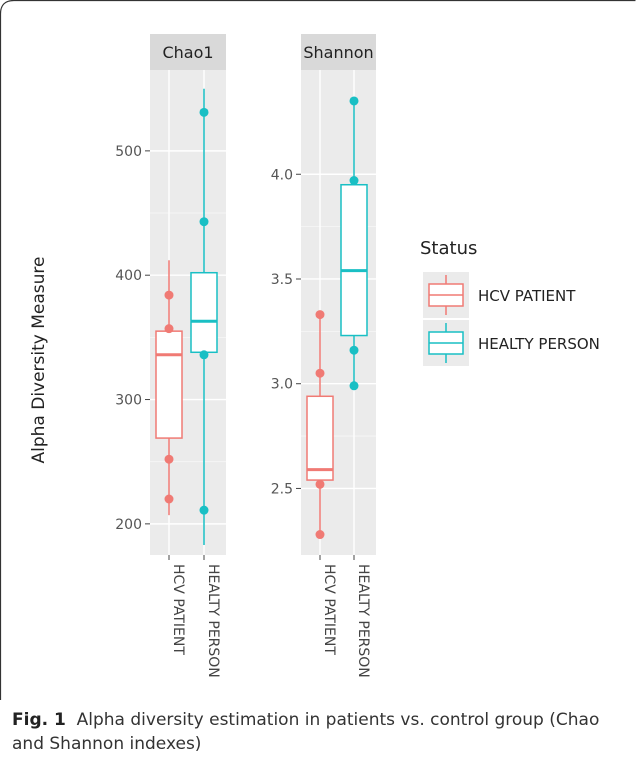 The image size is (636, 765). What do you see at coordinates (39, 359) in the screenshot?
I see `y-axis-title: Alpha Diversity Measure` at bounding box center [39, 359].